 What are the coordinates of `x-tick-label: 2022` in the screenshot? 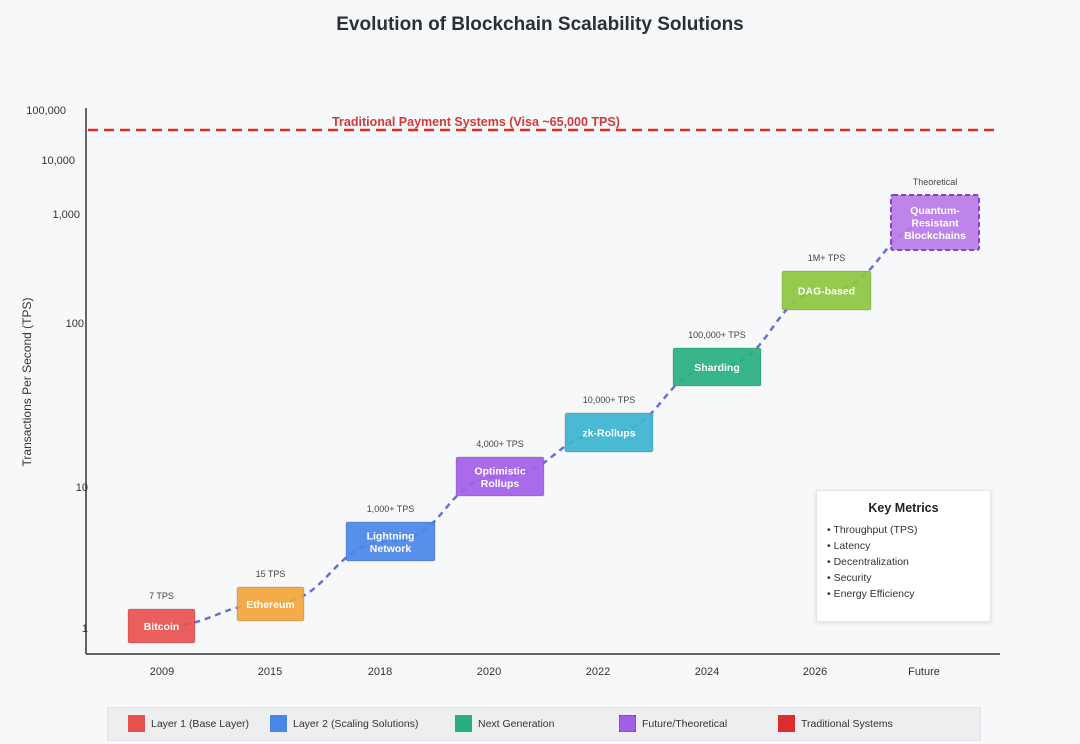 It's located at (598, 672).